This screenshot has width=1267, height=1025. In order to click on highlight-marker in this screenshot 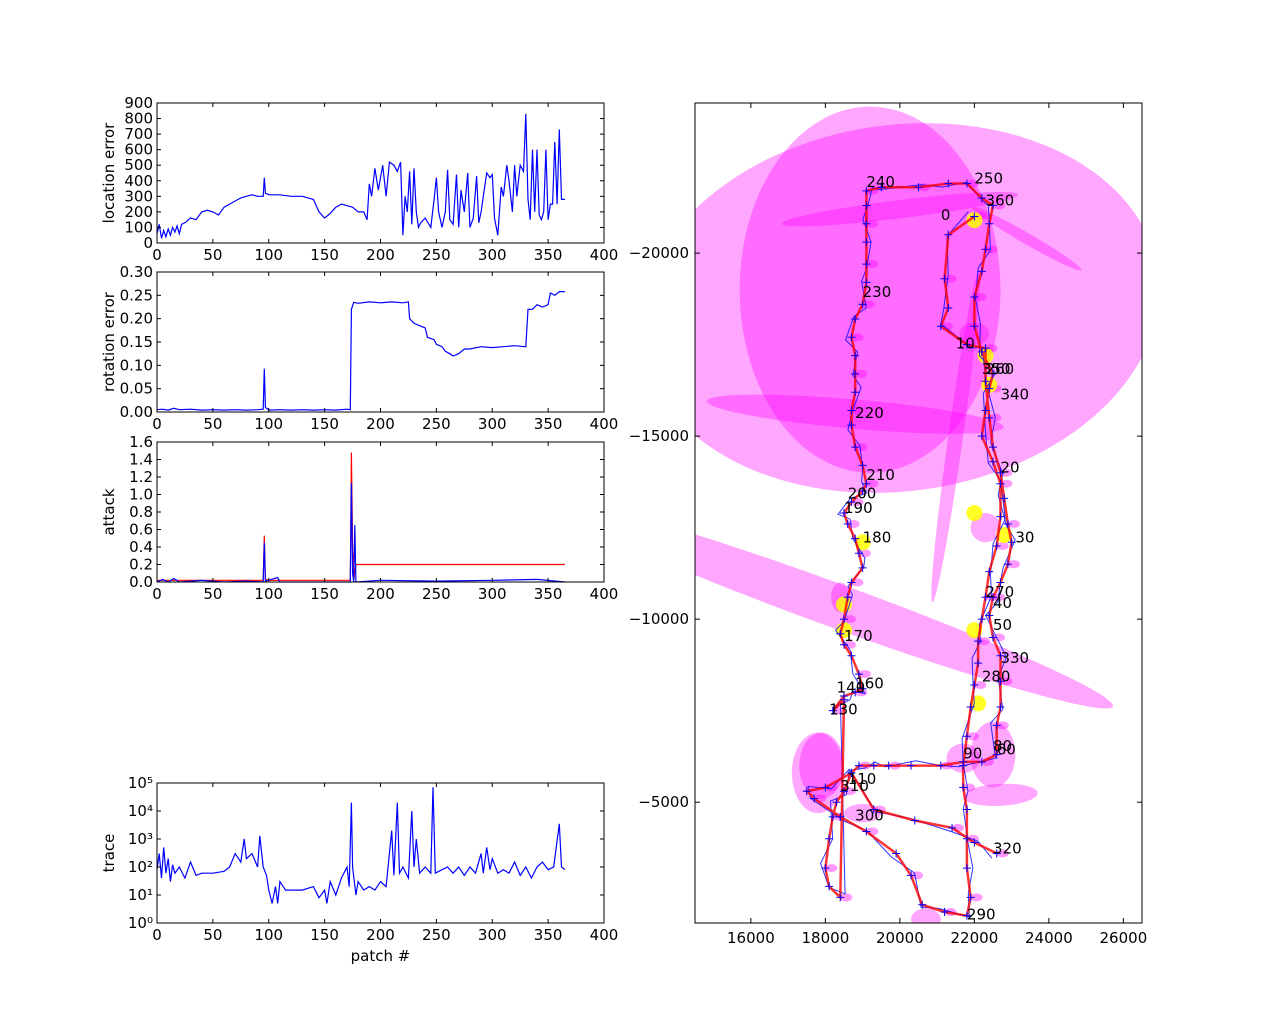, I will do `click(974, 513)`.